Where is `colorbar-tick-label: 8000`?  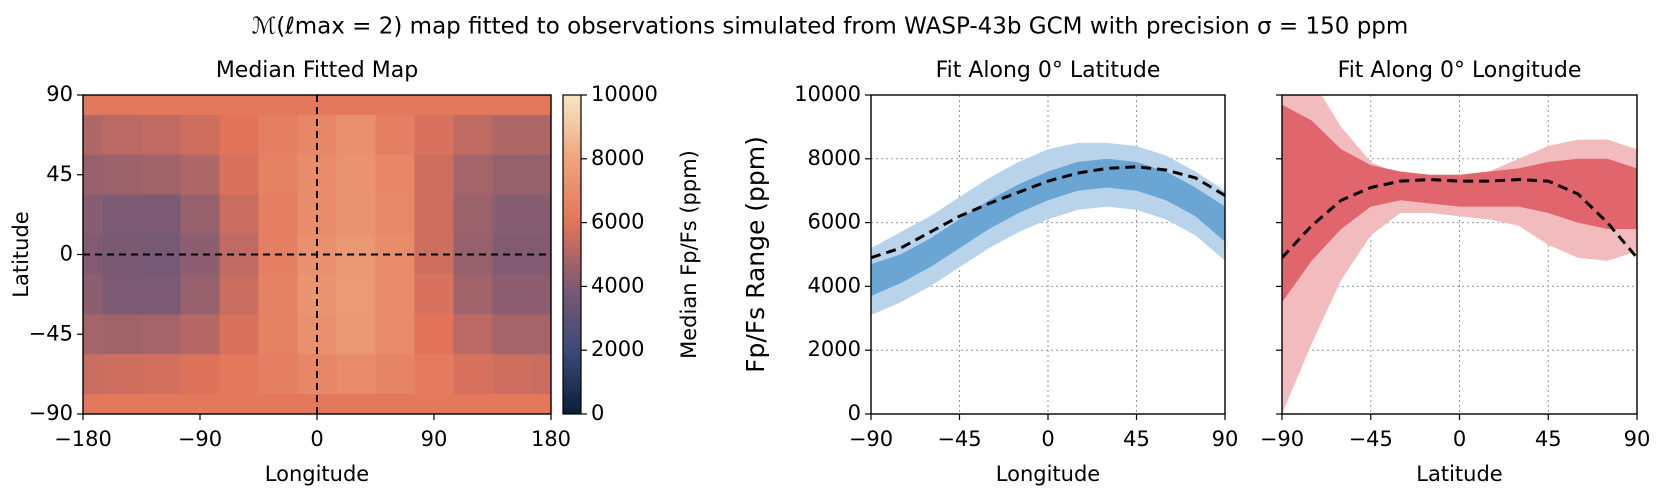
colorbar-tick-label: 8000 is located at coordinates (617, 158).